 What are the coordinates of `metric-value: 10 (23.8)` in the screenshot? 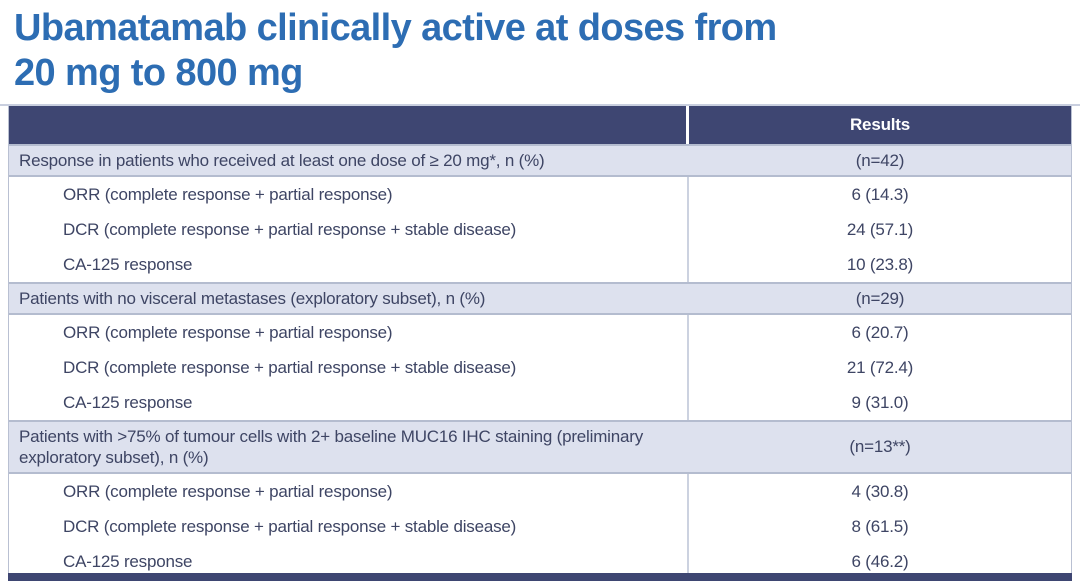 It's located at (880, 264).